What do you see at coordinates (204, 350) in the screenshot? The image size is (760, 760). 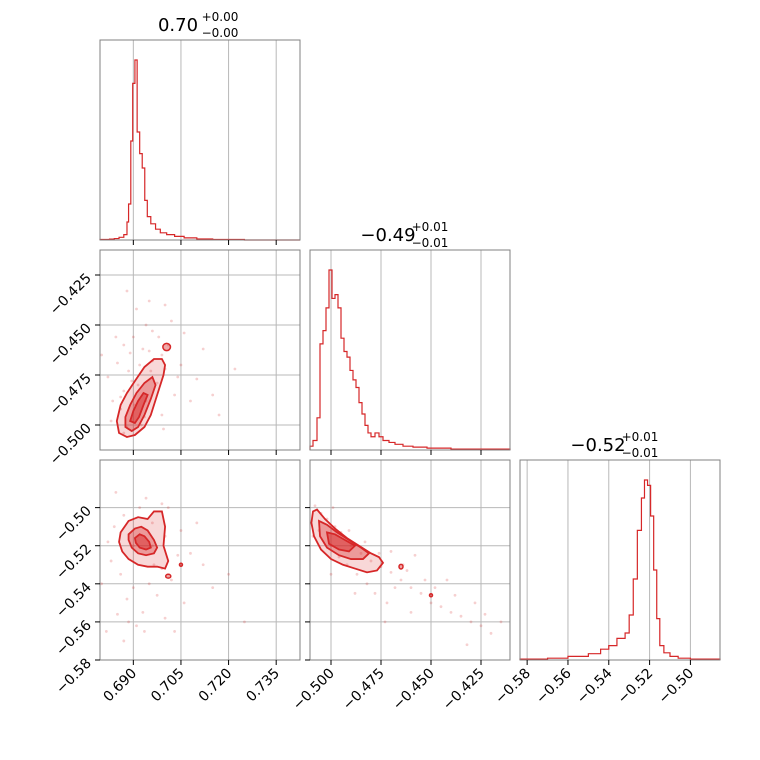 I see `scatter-2-vs-1-vgrid` at bounding box center [204, 350].